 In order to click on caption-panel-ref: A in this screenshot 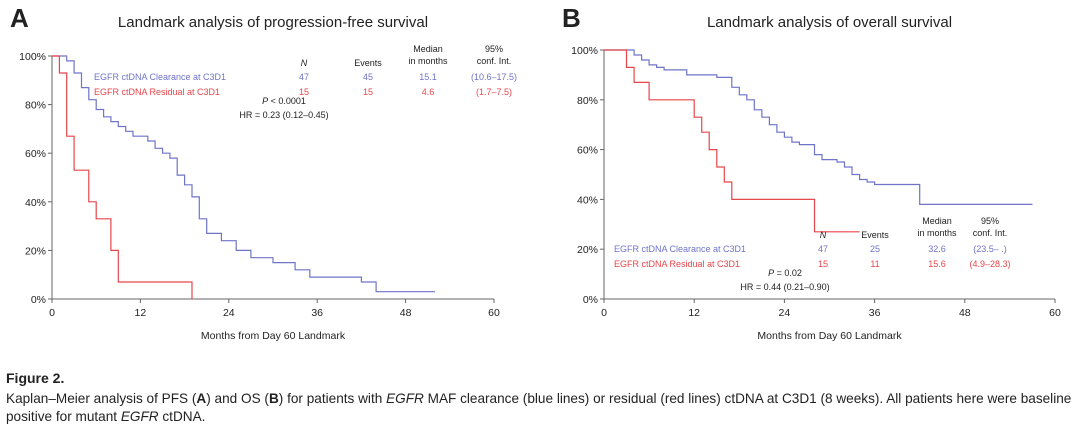, I will do `click(201, 398)`.